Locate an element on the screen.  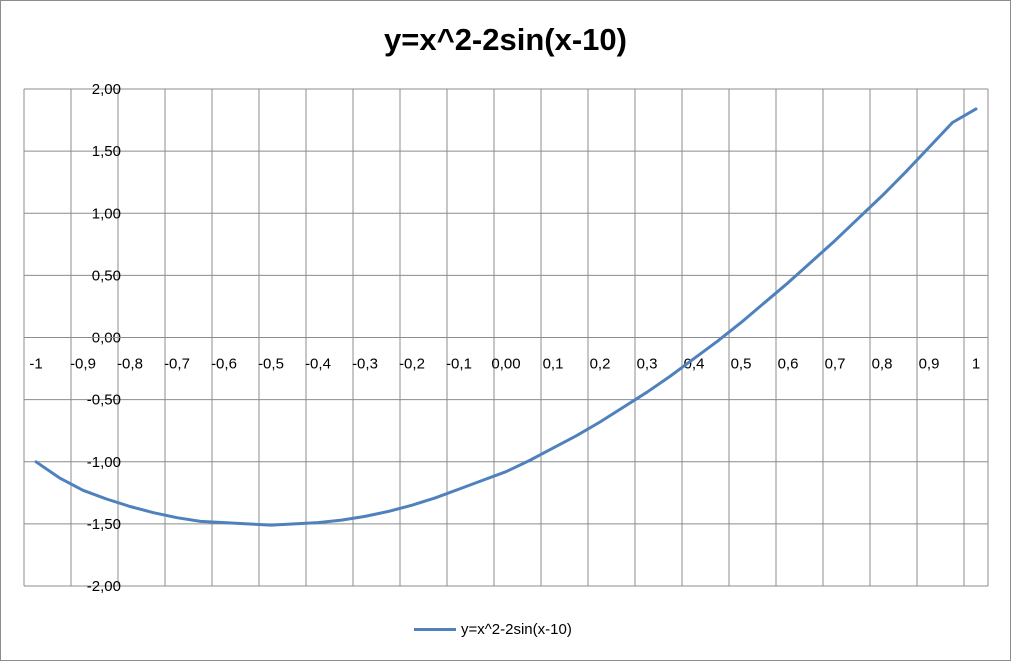
x-tick-label: 0,00 is located at coordinates (505, 364).